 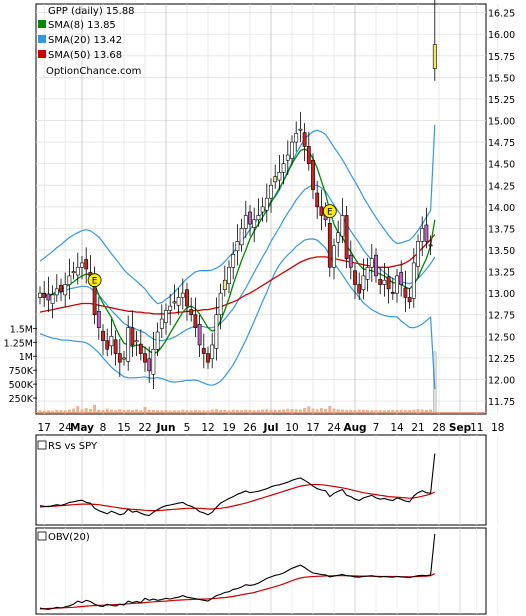 What do you see at coordinates (501, 251) in the screenshot?
I see `price-tick-label: 13.50` at bounding box center [501, 251].